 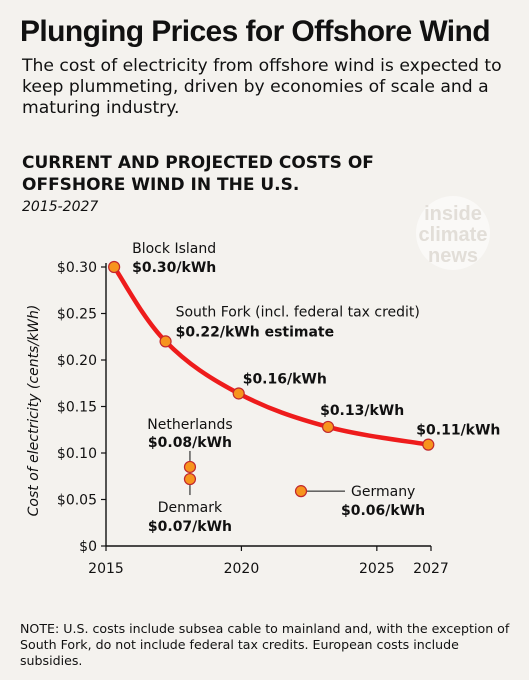 What do you see at coordinates (190, 527) in the screenshot?
I see `country-value-label: $0.07/kWh` at bounding box center [190, 527].